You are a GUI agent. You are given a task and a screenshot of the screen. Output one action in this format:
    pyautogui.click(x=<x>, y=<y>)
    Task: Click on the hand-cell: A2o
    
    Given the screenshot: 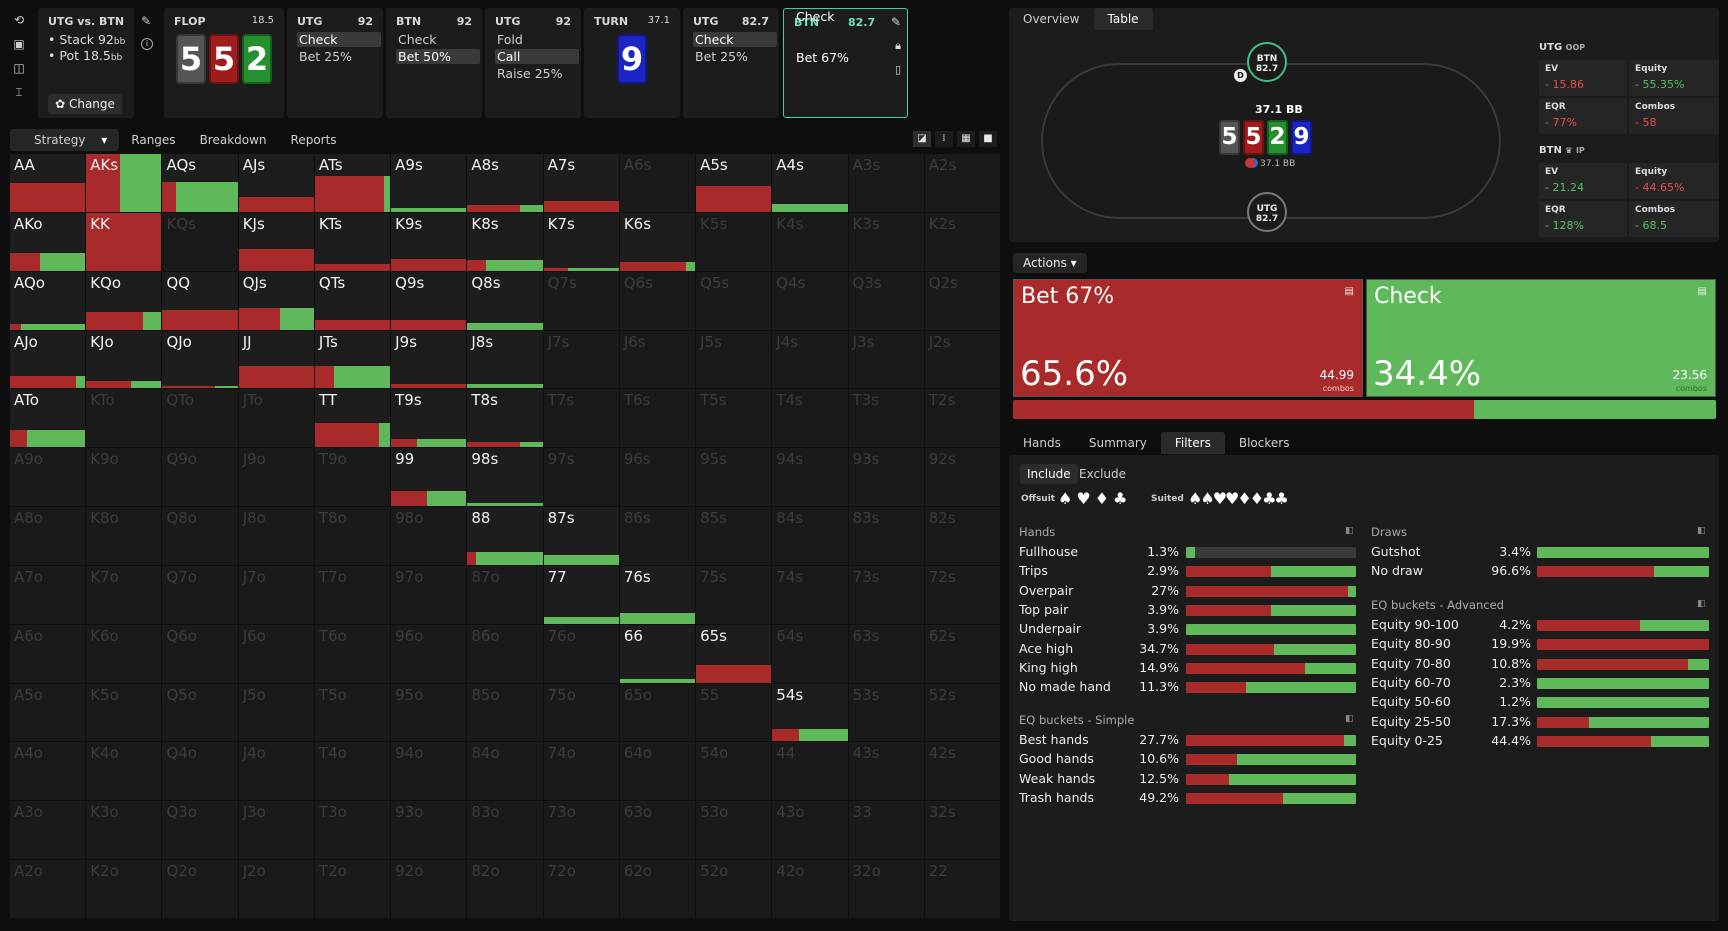 What is the action you would take?
    pyautogui.click(x=48, y=889)
    